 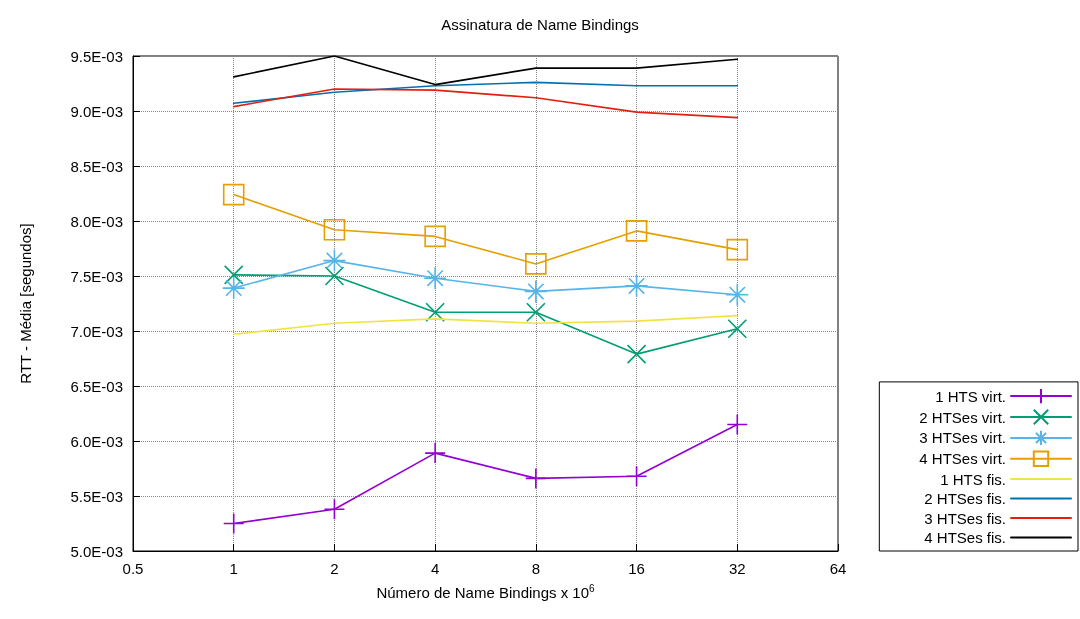 I want to click on y-tick-label: 6.0E-03, so click(x=96, y=441).